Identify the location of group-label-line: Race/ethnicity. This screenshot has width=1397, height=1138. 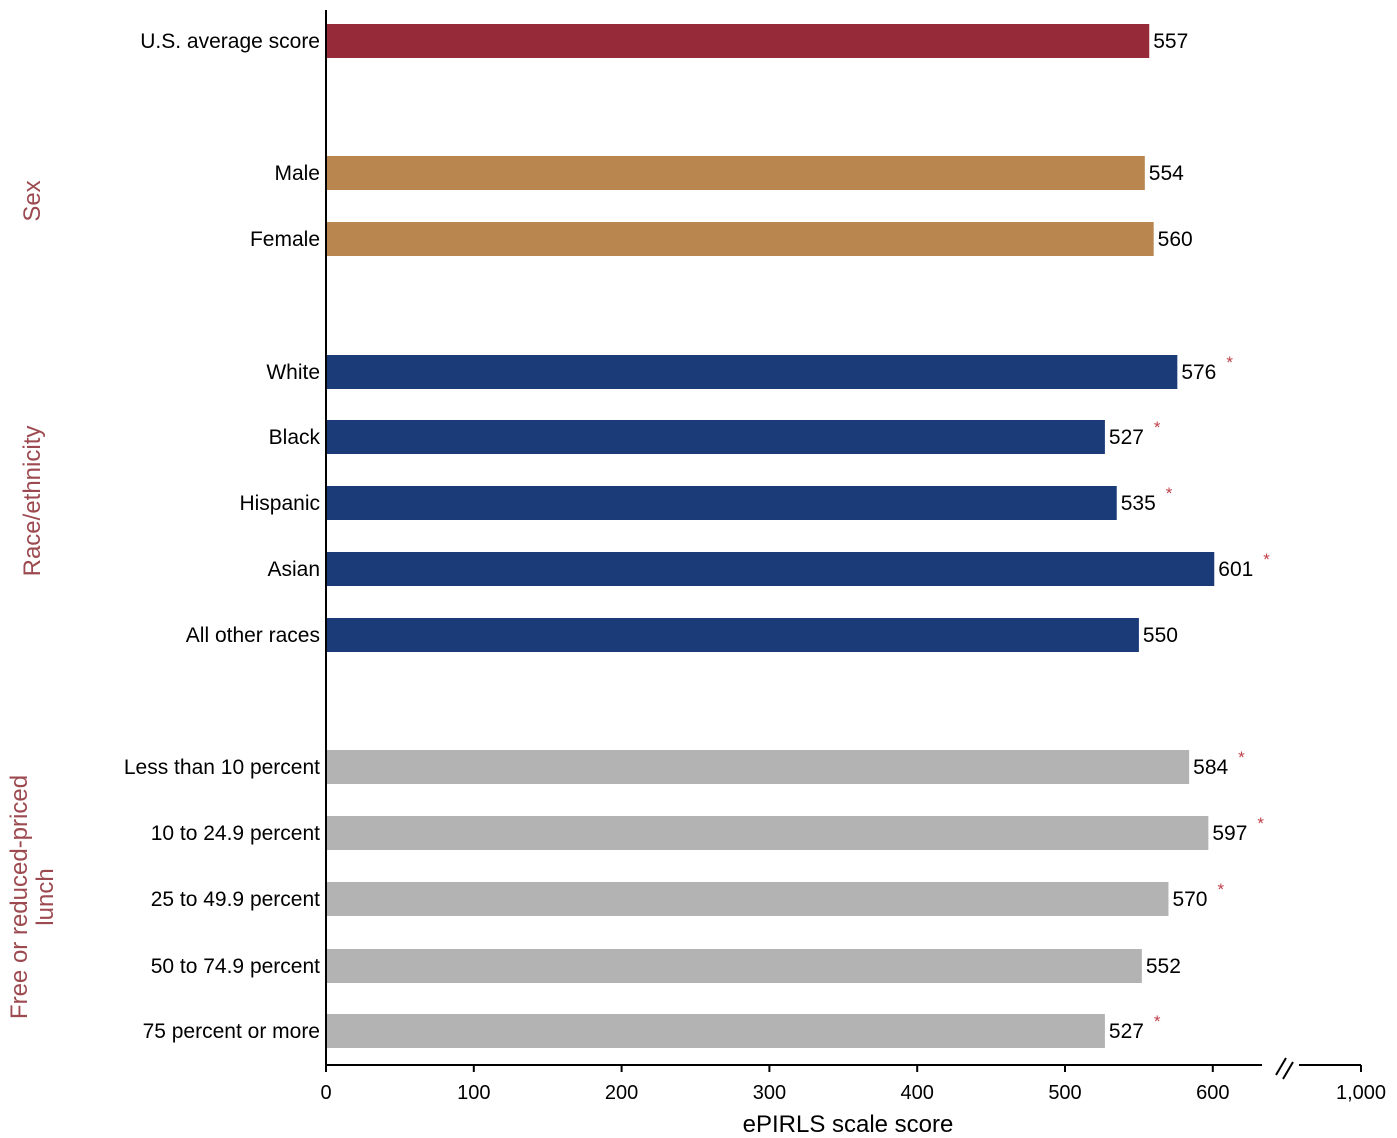
(32, 501).